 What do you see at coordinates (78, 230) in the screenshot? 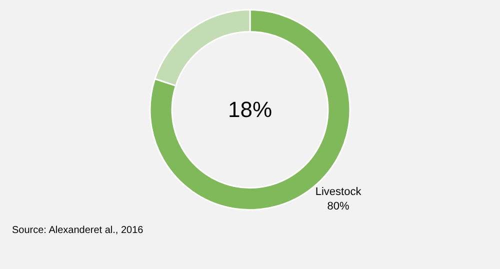
I see `source-note: Source: Alexanderet al., 2016` at bounding box center [78, 230].